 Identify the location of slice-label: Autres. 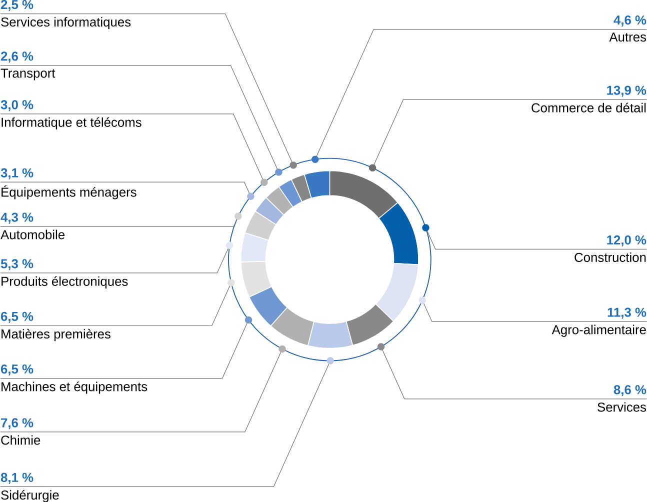
(627, 37).